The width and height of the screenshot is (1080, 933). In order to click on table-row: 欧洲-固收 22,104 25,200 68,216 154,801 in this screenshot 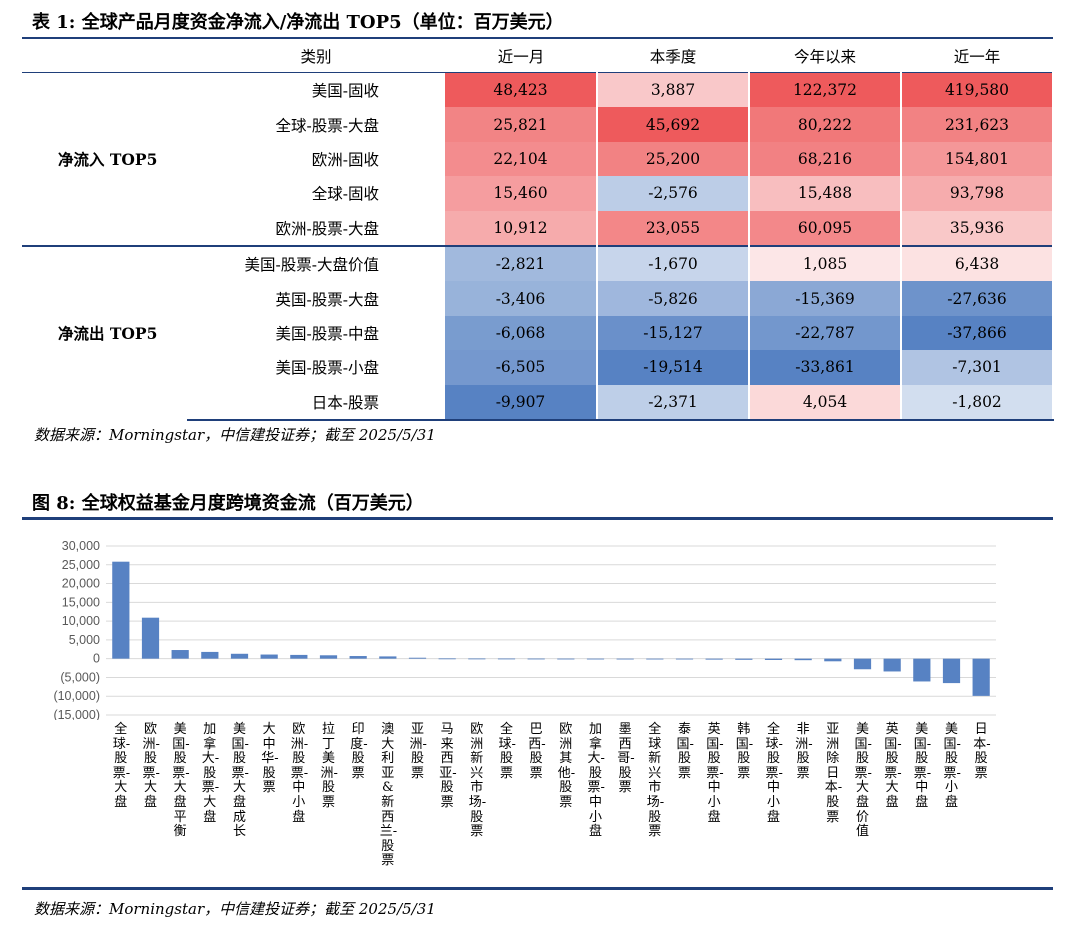, I will do `click(538, 159)`.